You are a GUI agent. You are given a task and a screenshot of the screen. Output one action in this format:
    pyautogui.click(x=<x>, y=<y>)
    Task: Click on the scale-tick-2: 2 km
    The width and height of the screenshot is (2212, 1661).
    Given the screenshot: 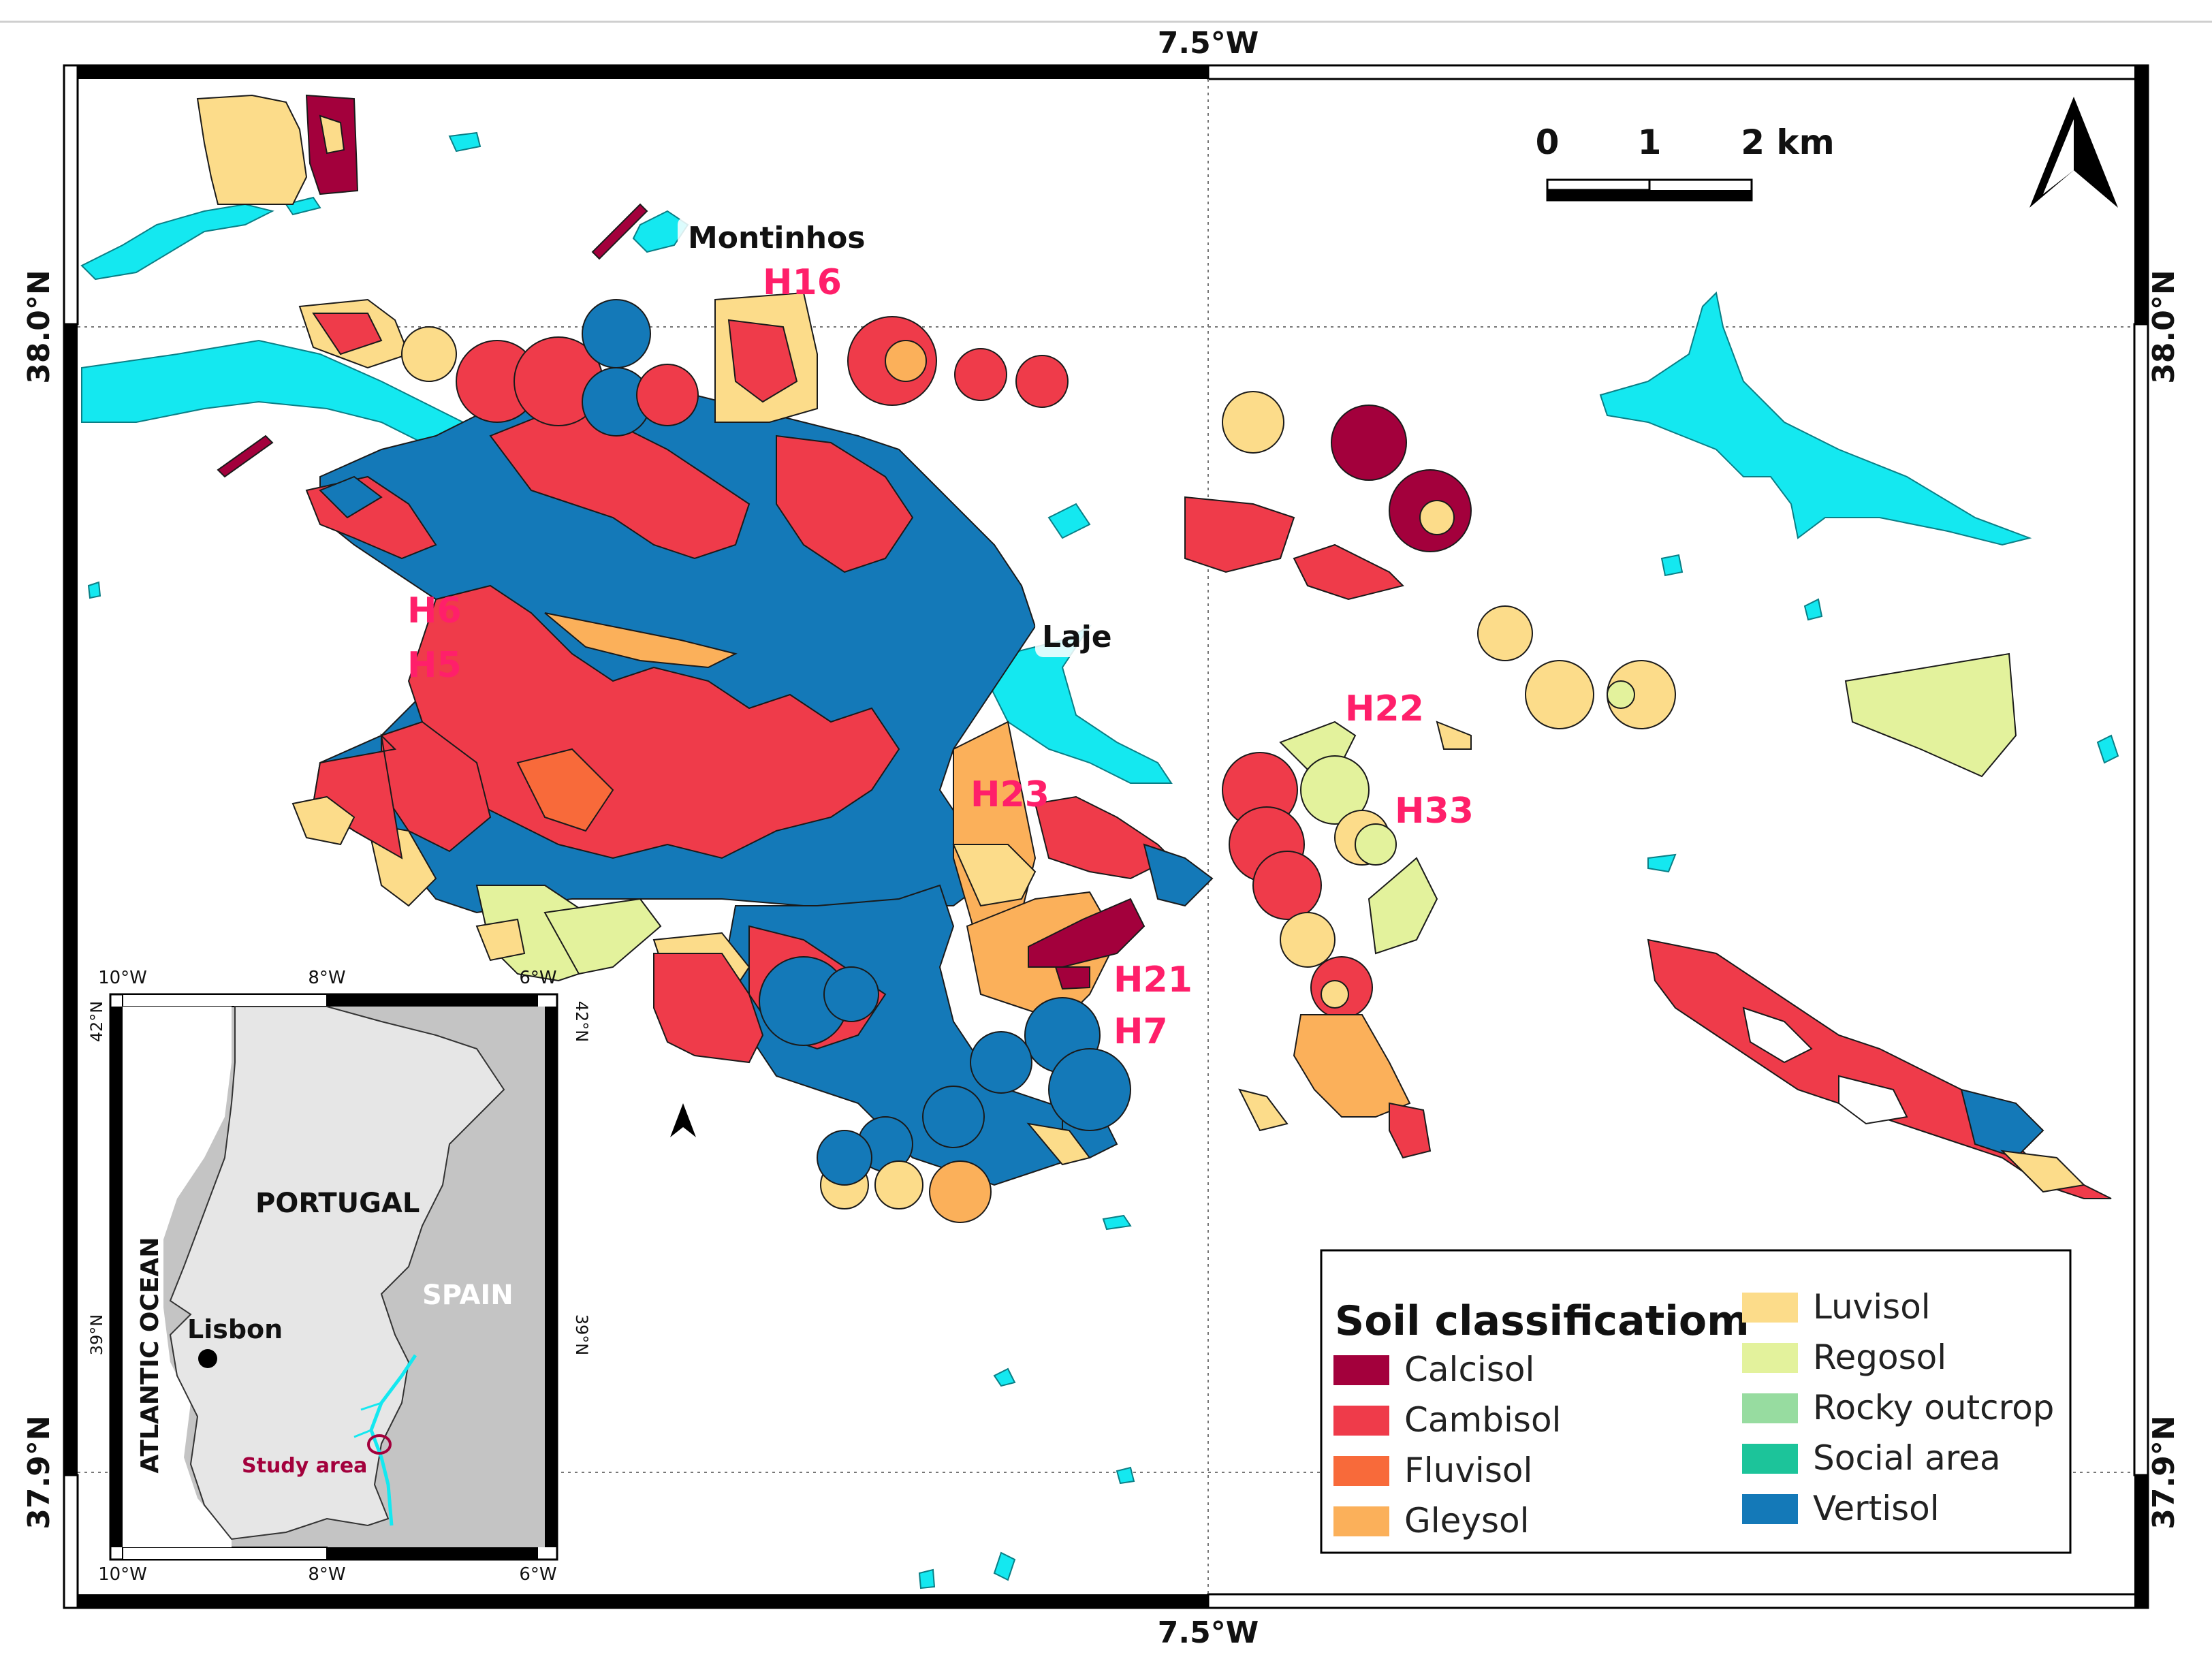 What is the action you would take?
    pyautogui.click(x=1788, y=142)
    